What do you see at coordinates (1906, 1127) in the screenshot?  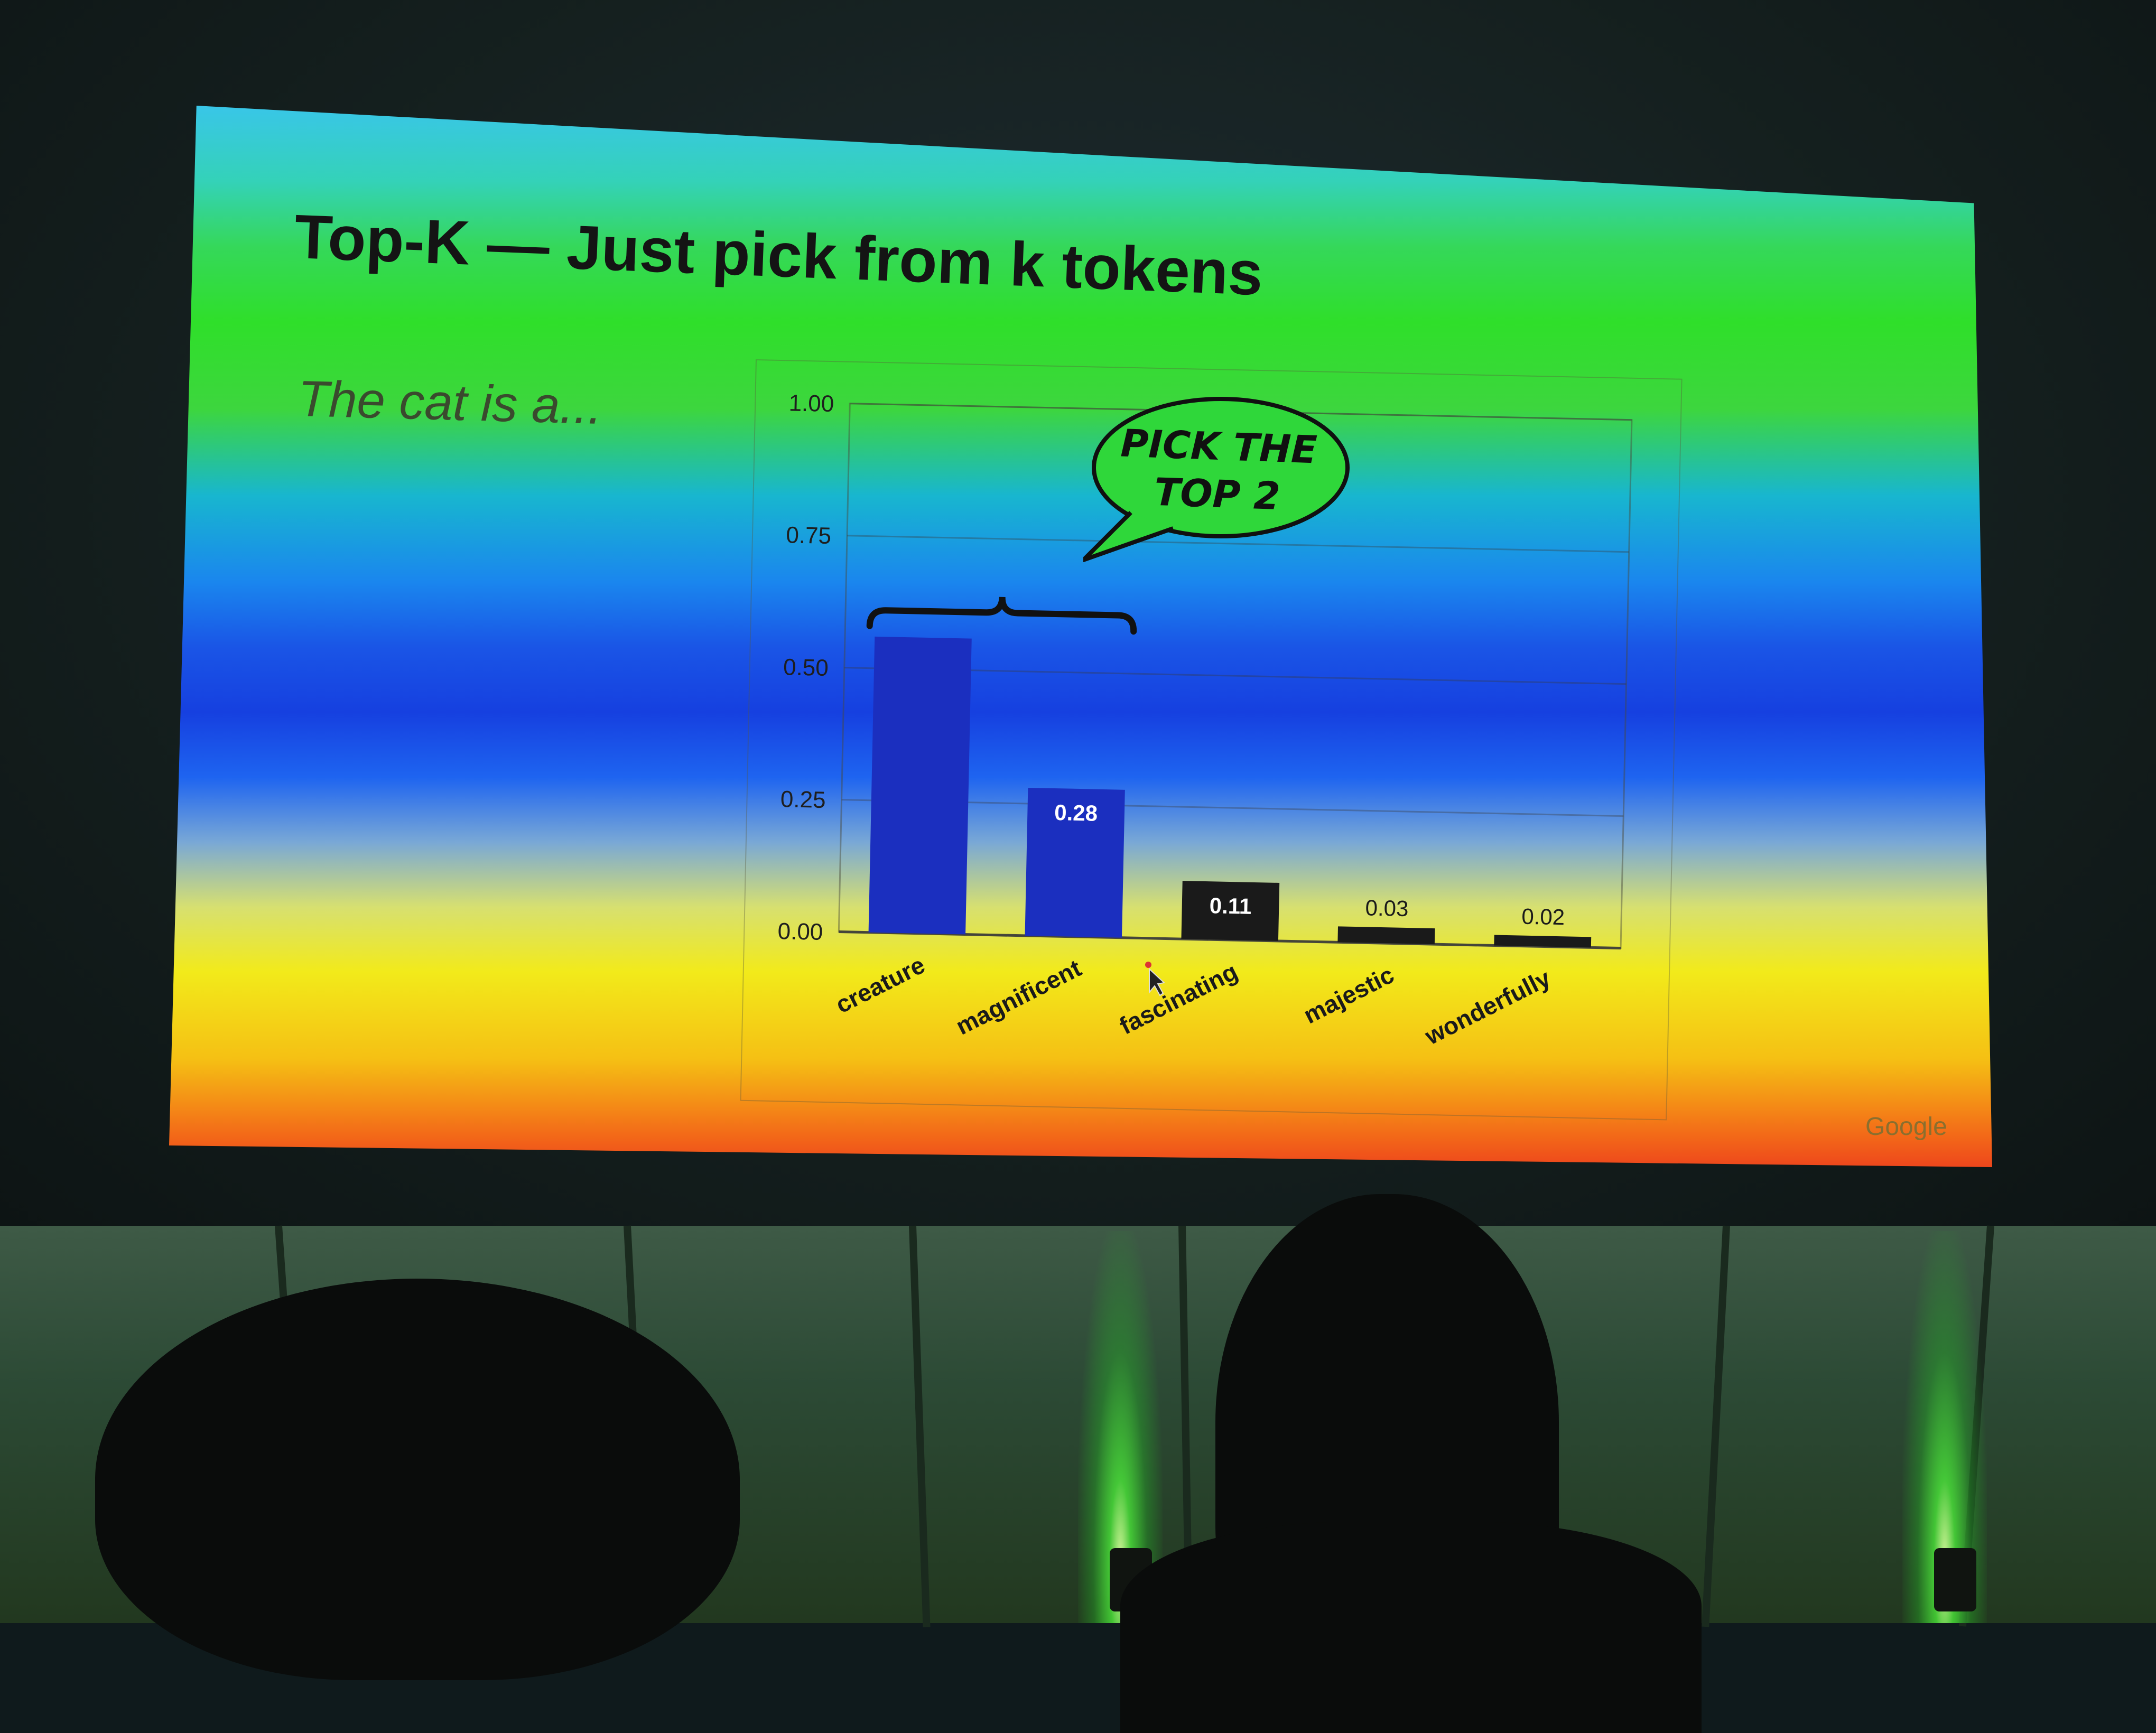 I see `google-logo: Google` at bounding box center [1906, 1127].